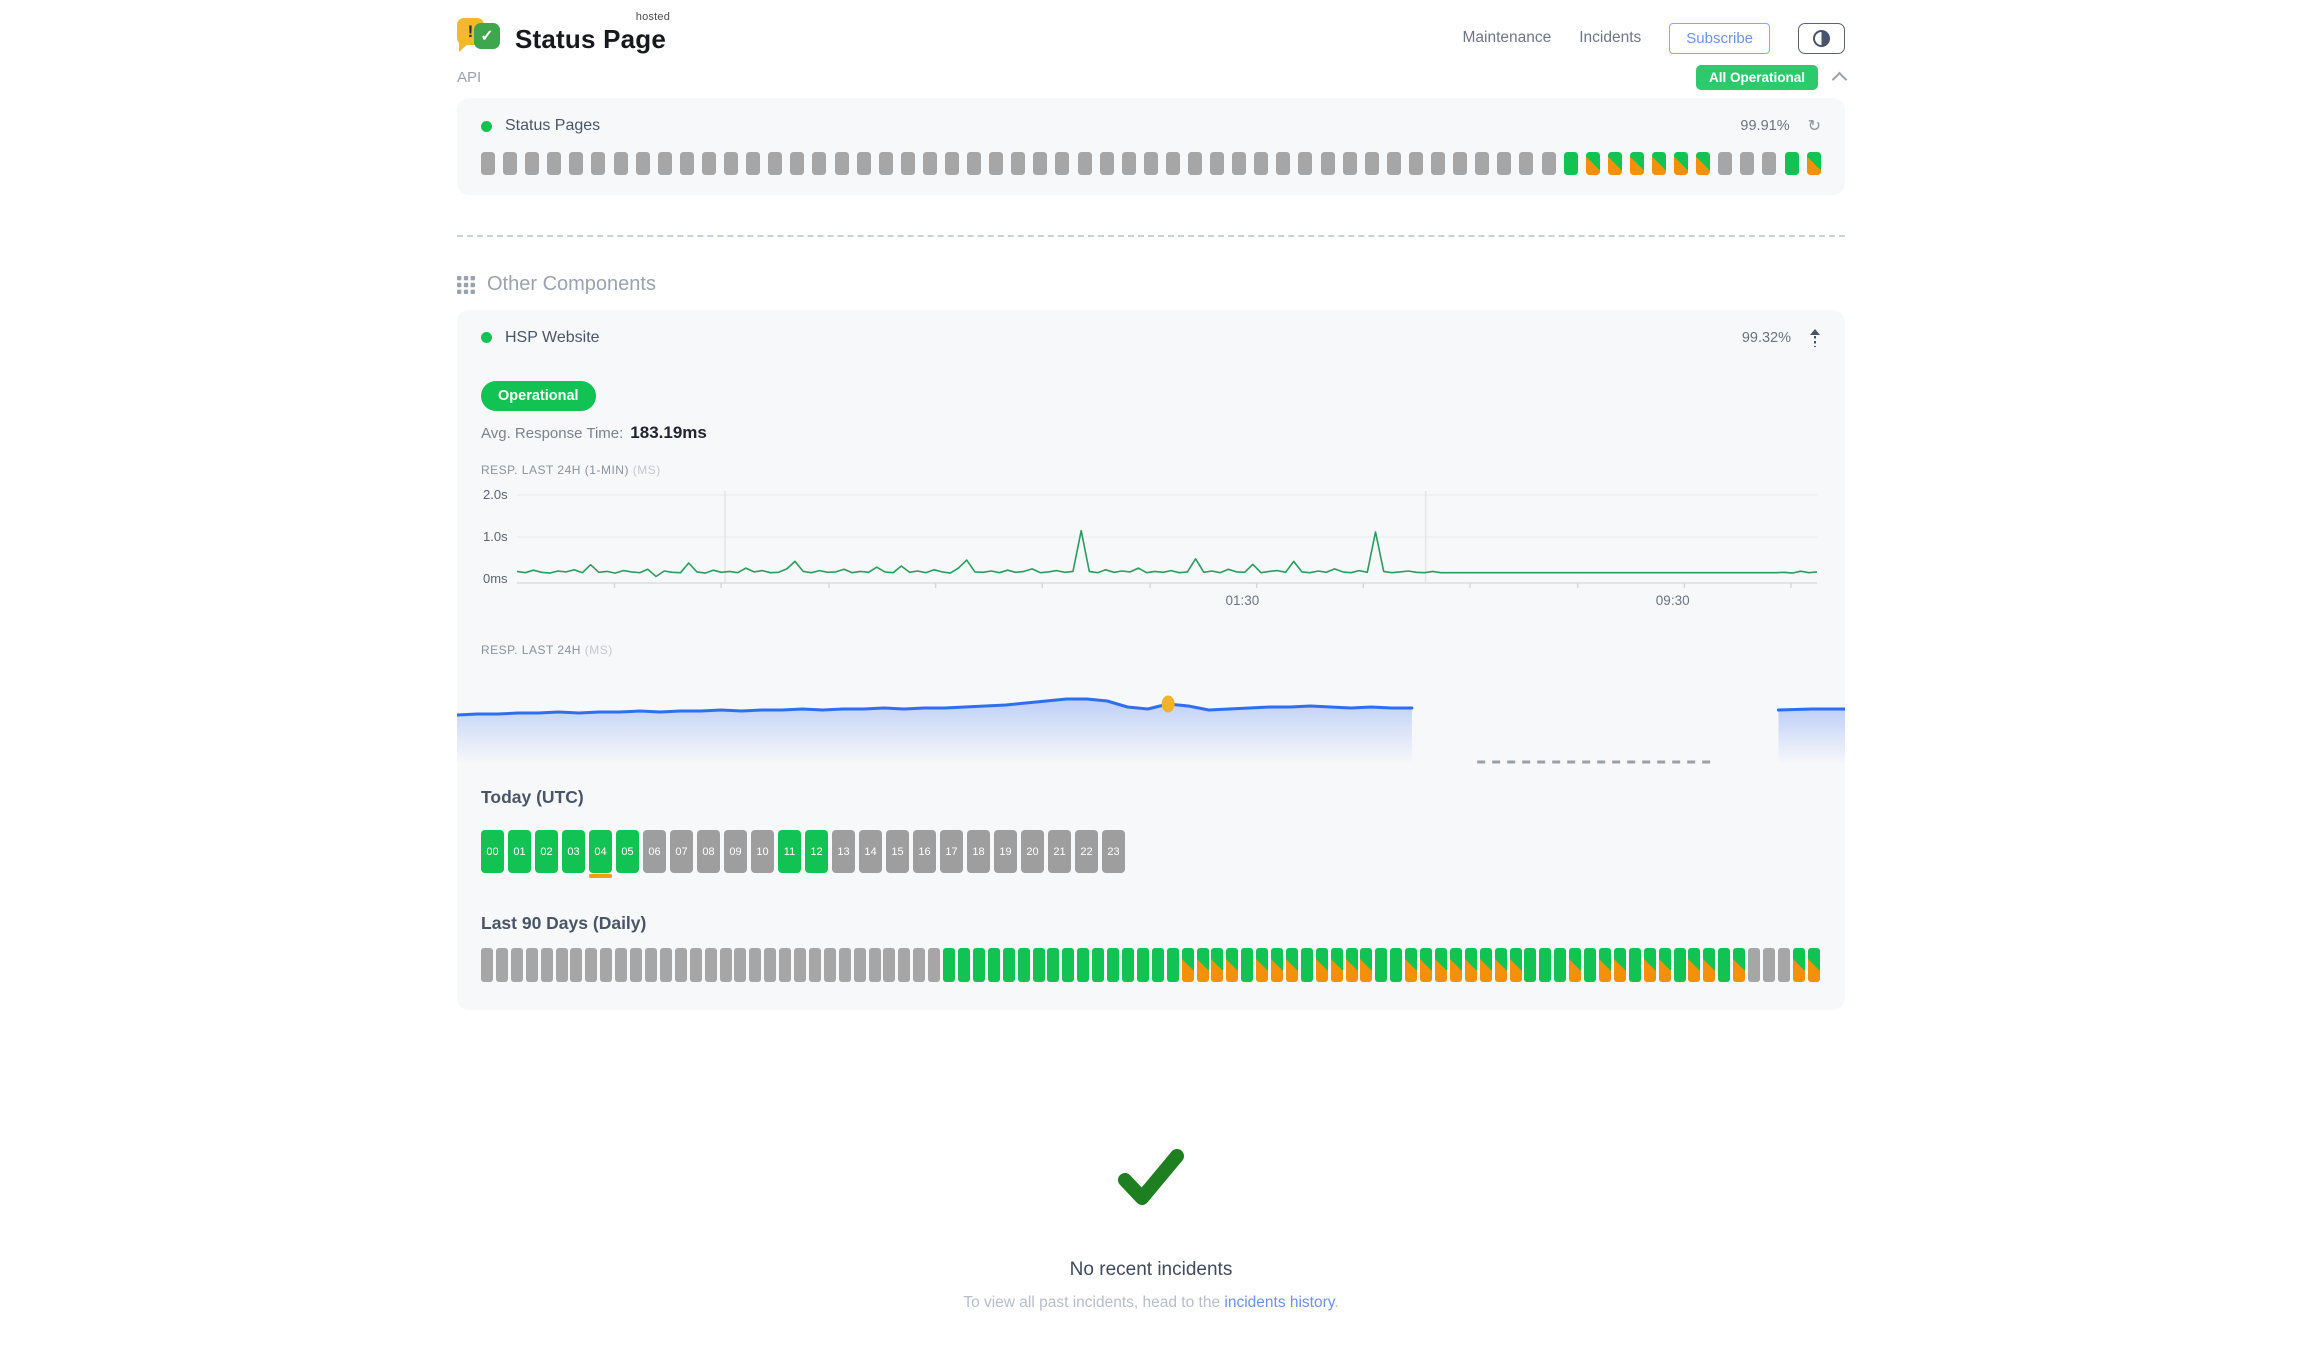  I want to click on nav-incidents: Incidents, so click(1610, 37).